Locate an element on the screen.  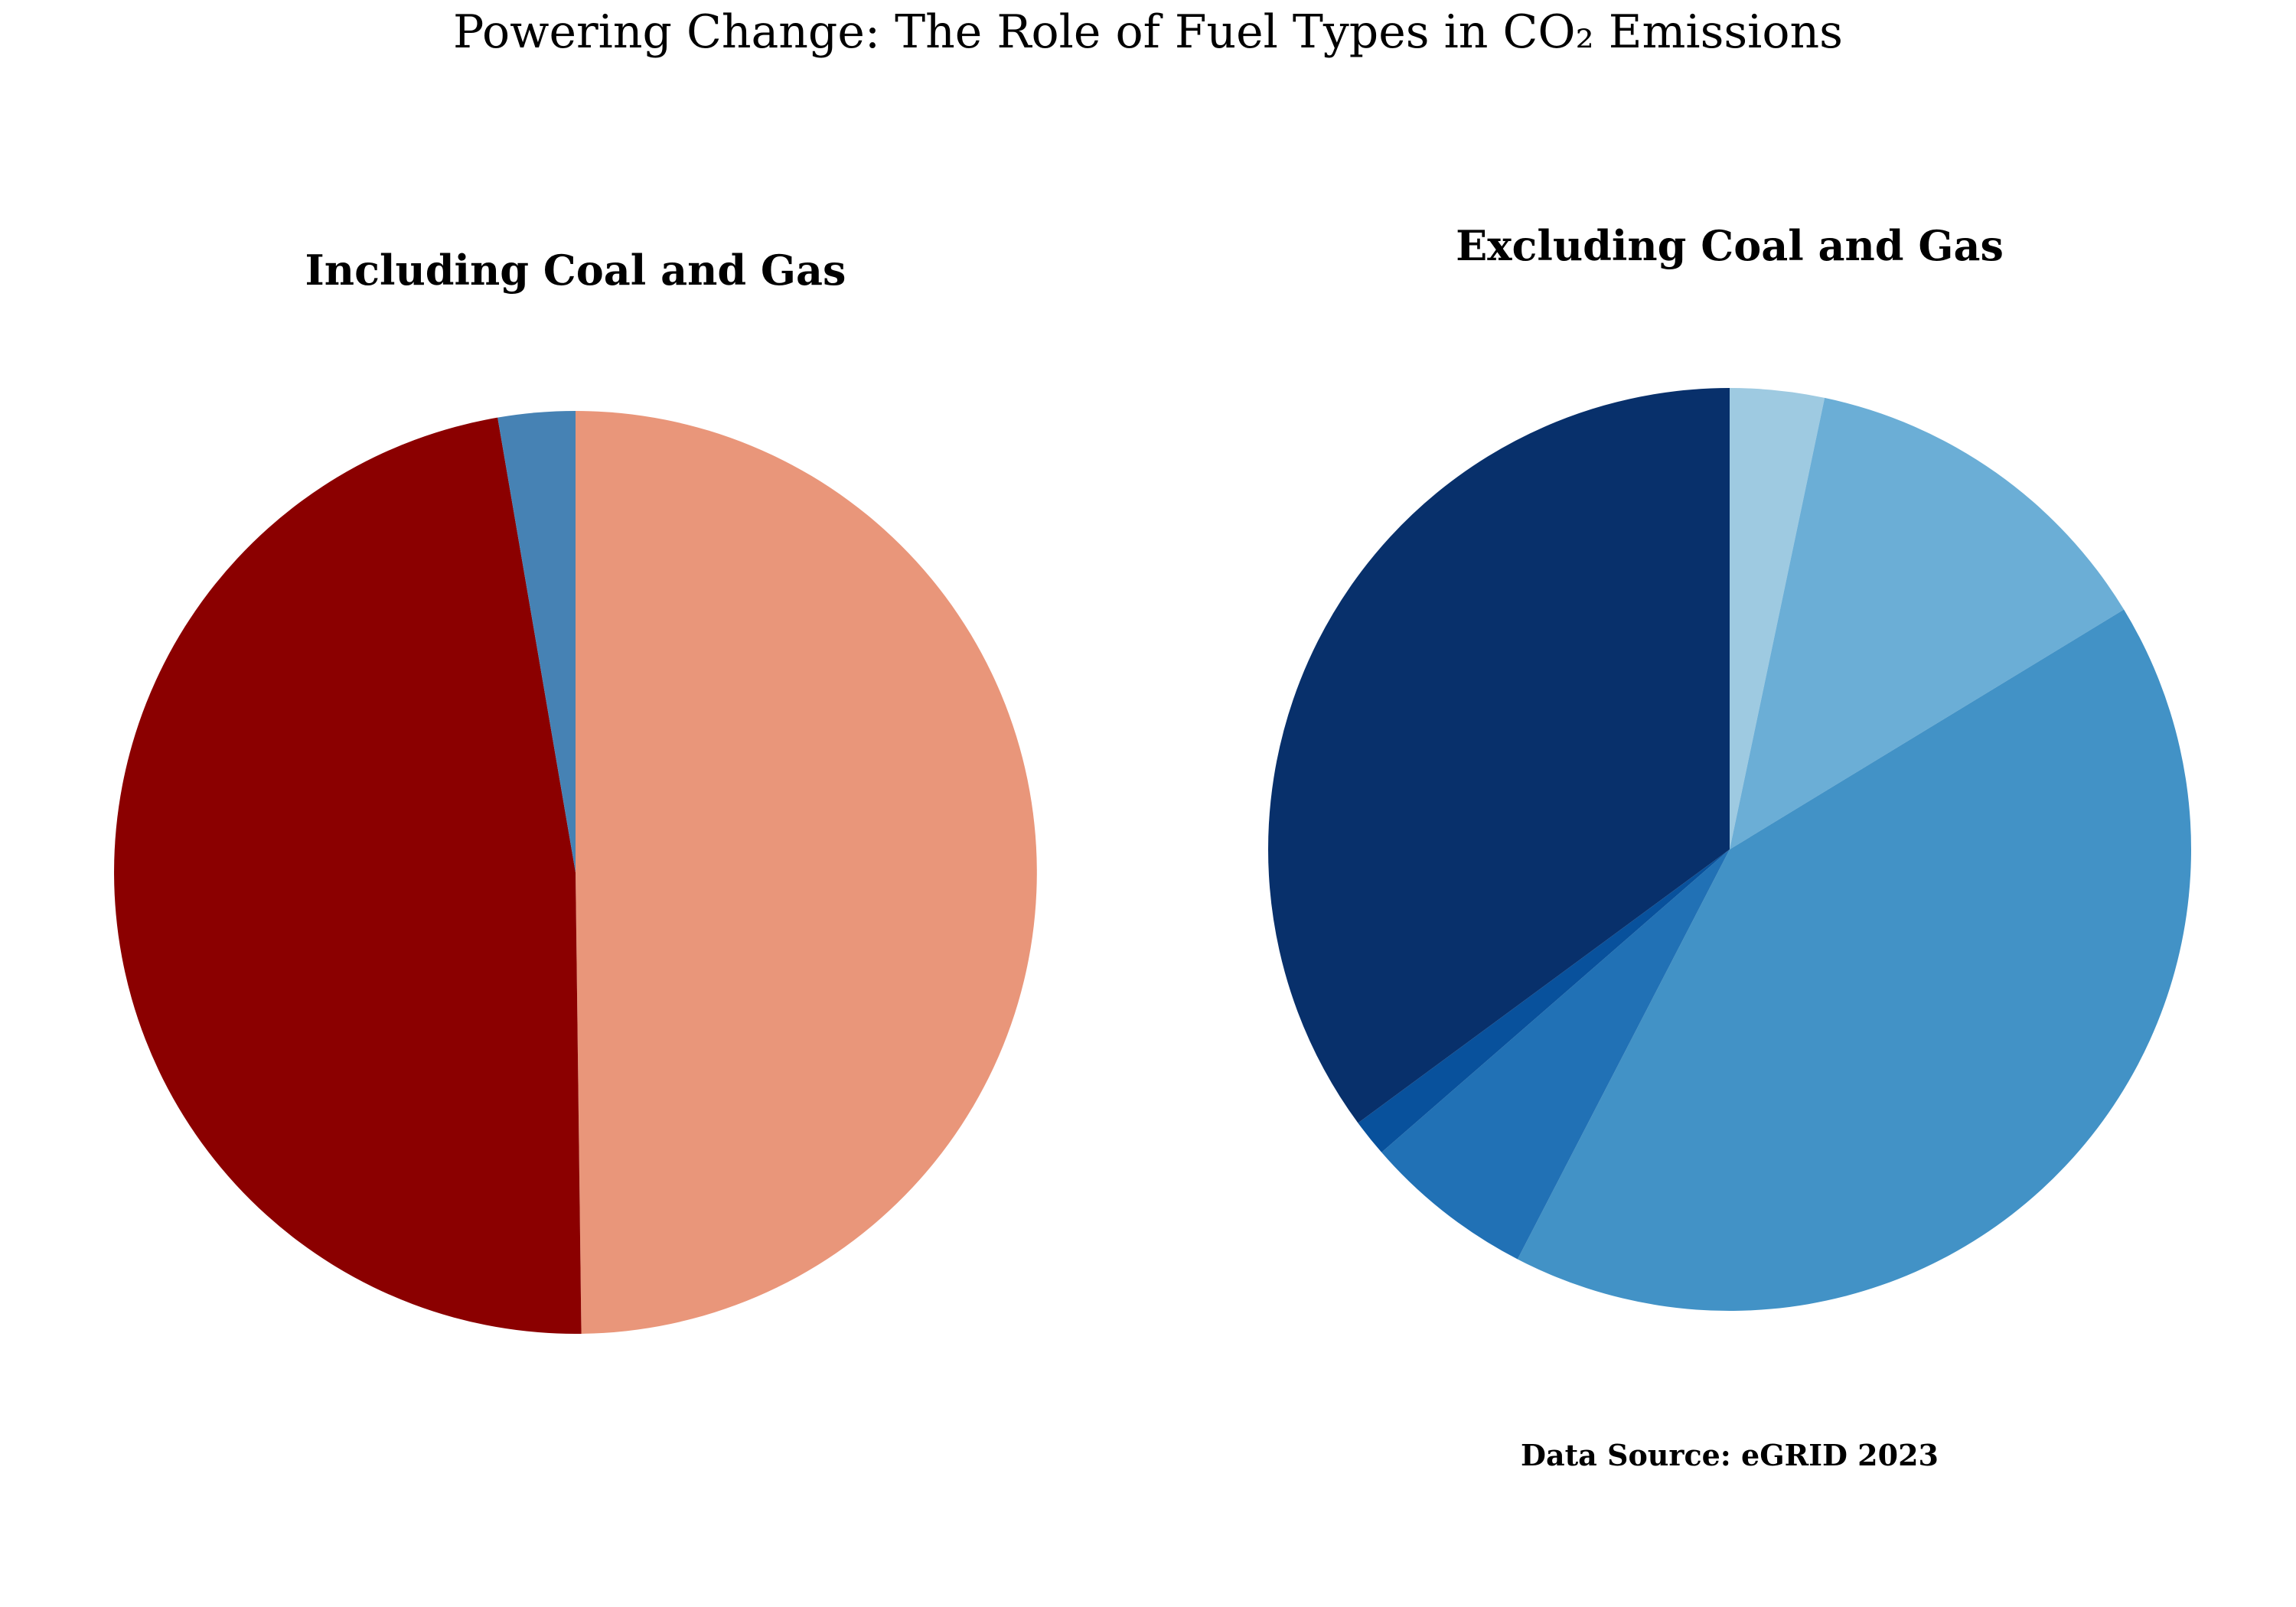
data-source-note: Data Source: eGRID 2023 is located at coordinates (1730, 1455).